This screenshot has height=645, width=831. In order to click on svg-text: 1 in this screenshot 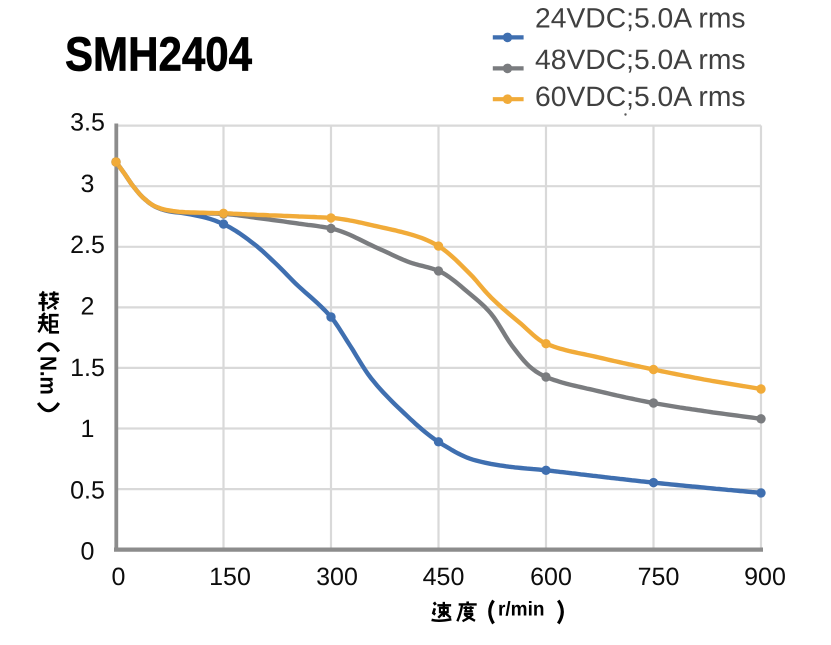, I will do `click(88, 429)`.